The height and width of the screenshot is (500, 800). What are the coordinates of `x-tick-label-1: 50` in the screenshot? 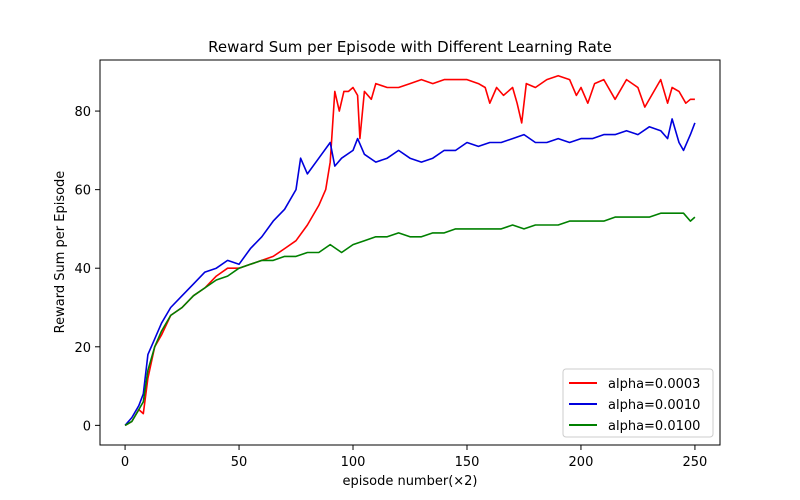 It's located at (239, 462).